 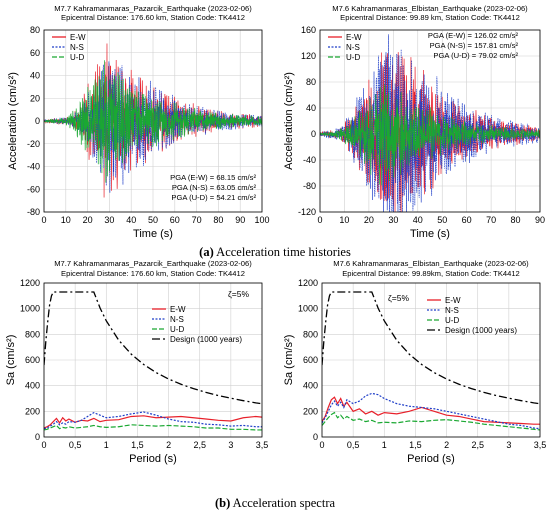 I want to click on th1-xlabel: Time (s), so click(x=153, y=234).